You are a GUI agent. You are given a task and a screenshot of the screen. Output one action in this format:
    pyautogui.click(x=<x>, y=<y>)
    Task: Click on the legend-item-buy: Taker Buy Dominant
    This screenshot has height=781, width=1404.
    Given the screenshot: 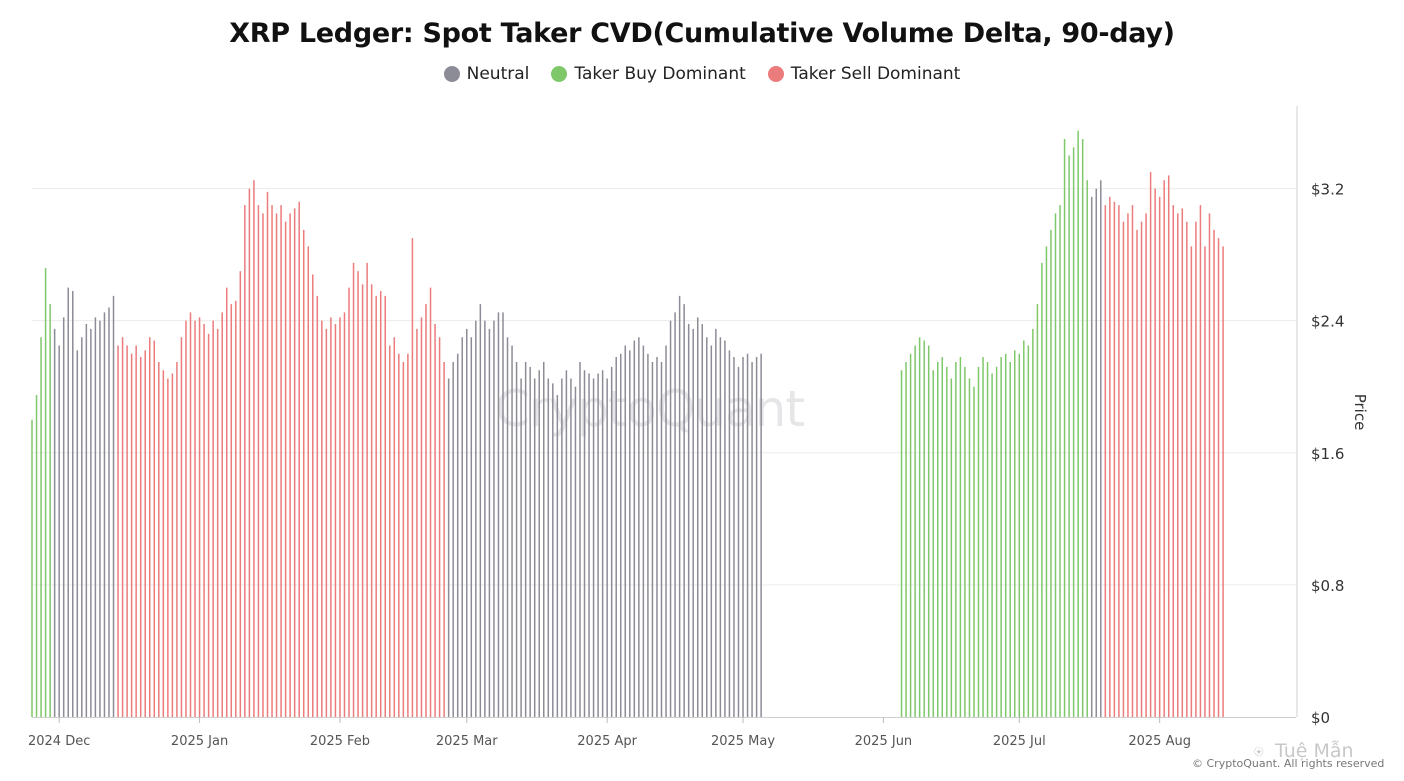 What is the action you would take?
    pyautogui.click(x=648, y=74)
    